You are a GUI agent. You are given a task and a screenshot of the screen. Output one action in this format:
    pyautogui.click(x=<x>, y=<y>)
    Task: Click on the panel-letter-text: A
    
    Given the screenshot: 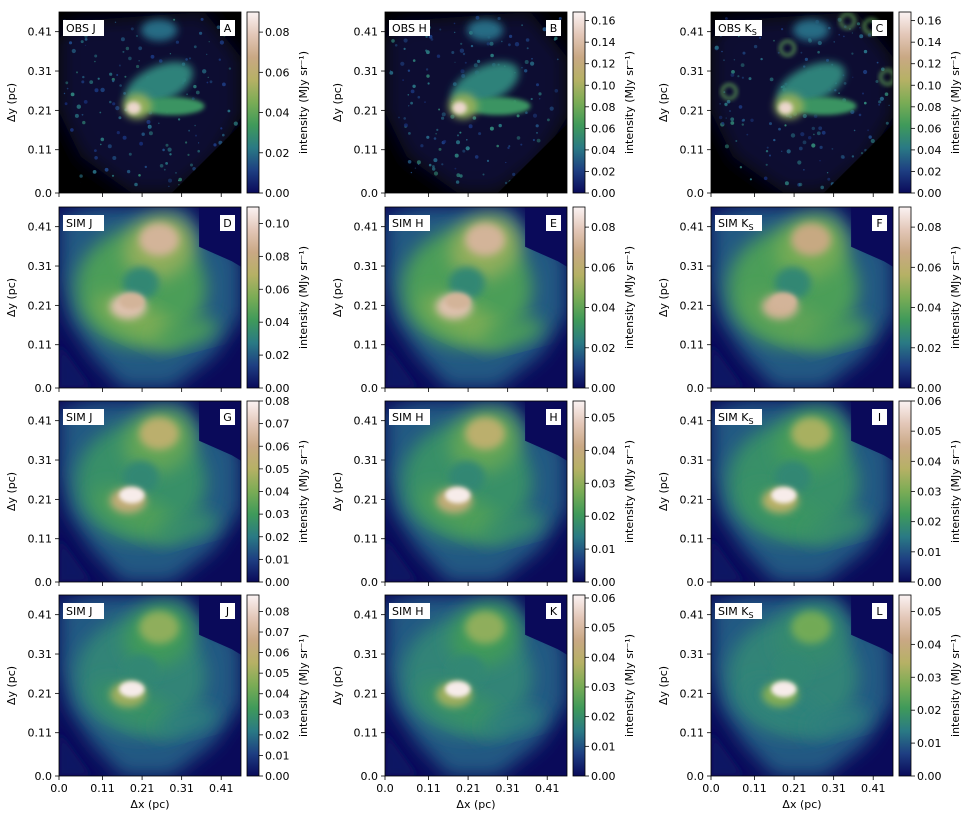 What is the action you would take?
    pyautogui.click(x=228, y=28)
    